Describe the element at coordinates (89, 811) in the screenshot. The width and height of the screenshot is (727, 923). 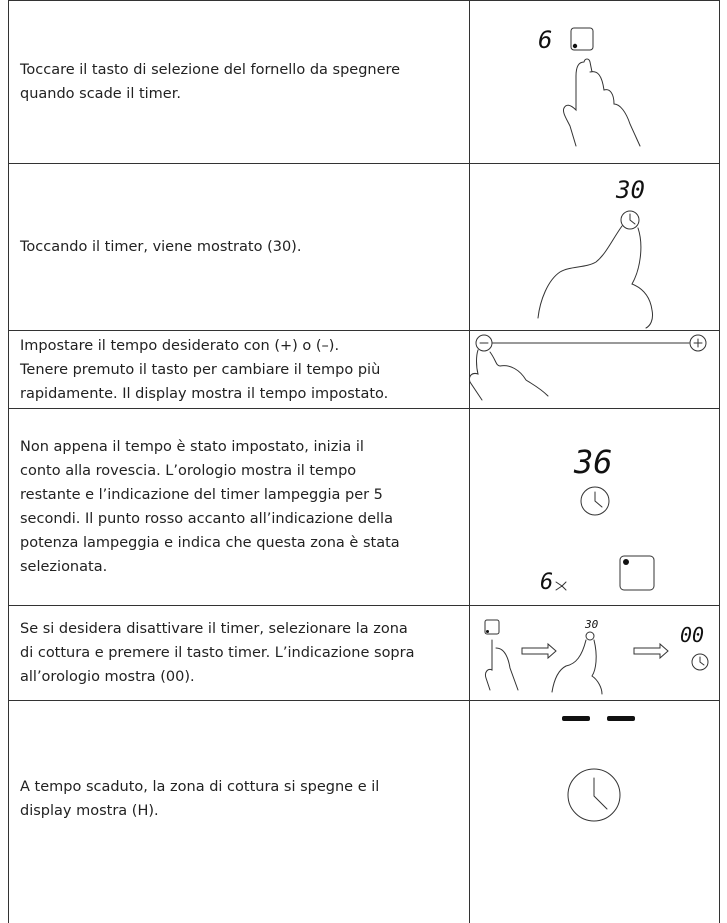
I see `text-line: display mostra (H).` at that location.